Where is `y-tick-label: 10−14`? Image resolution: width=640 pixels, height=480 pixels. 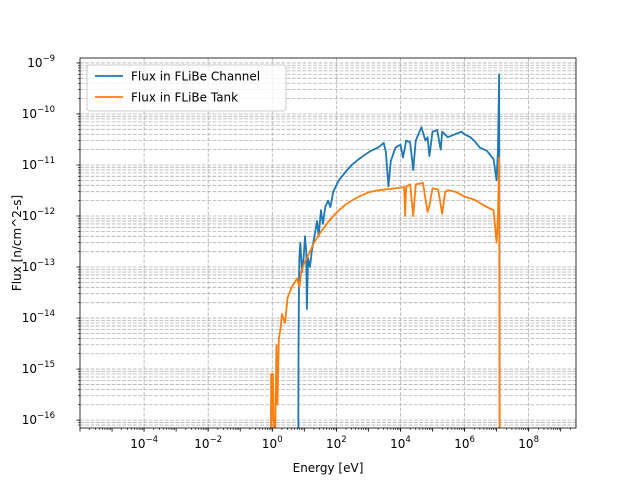
y-tick-label: 10−14 is located at coordinates (38, 317).